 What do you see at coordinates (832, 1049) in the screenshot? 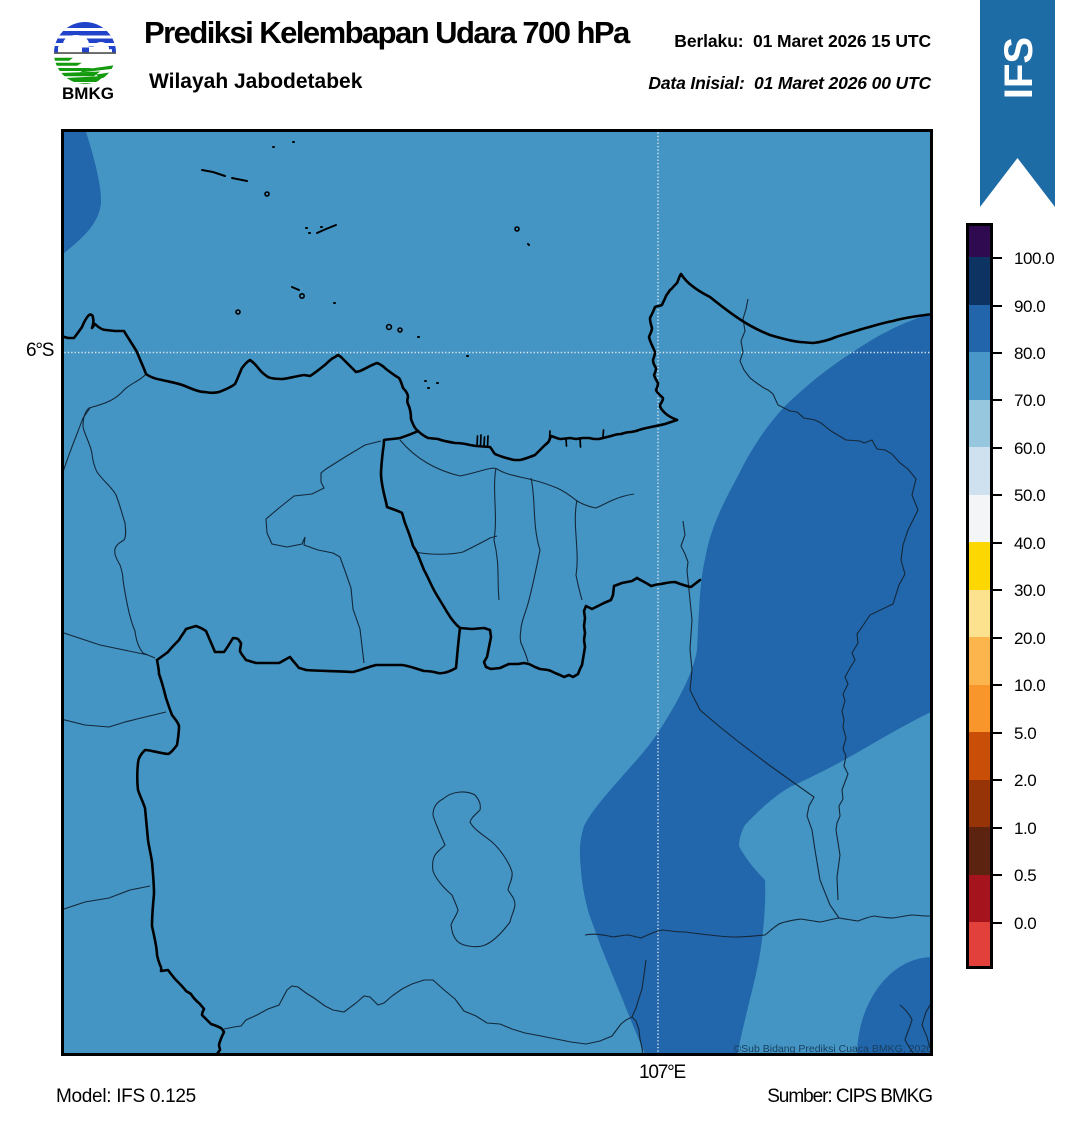
I see `svg-text:©Sub Bidang Prediksi Cuaca BMK: ©Sub Bidang Prediksi Cuaca BMKG, 2026` at bounding box center [832, 1049].